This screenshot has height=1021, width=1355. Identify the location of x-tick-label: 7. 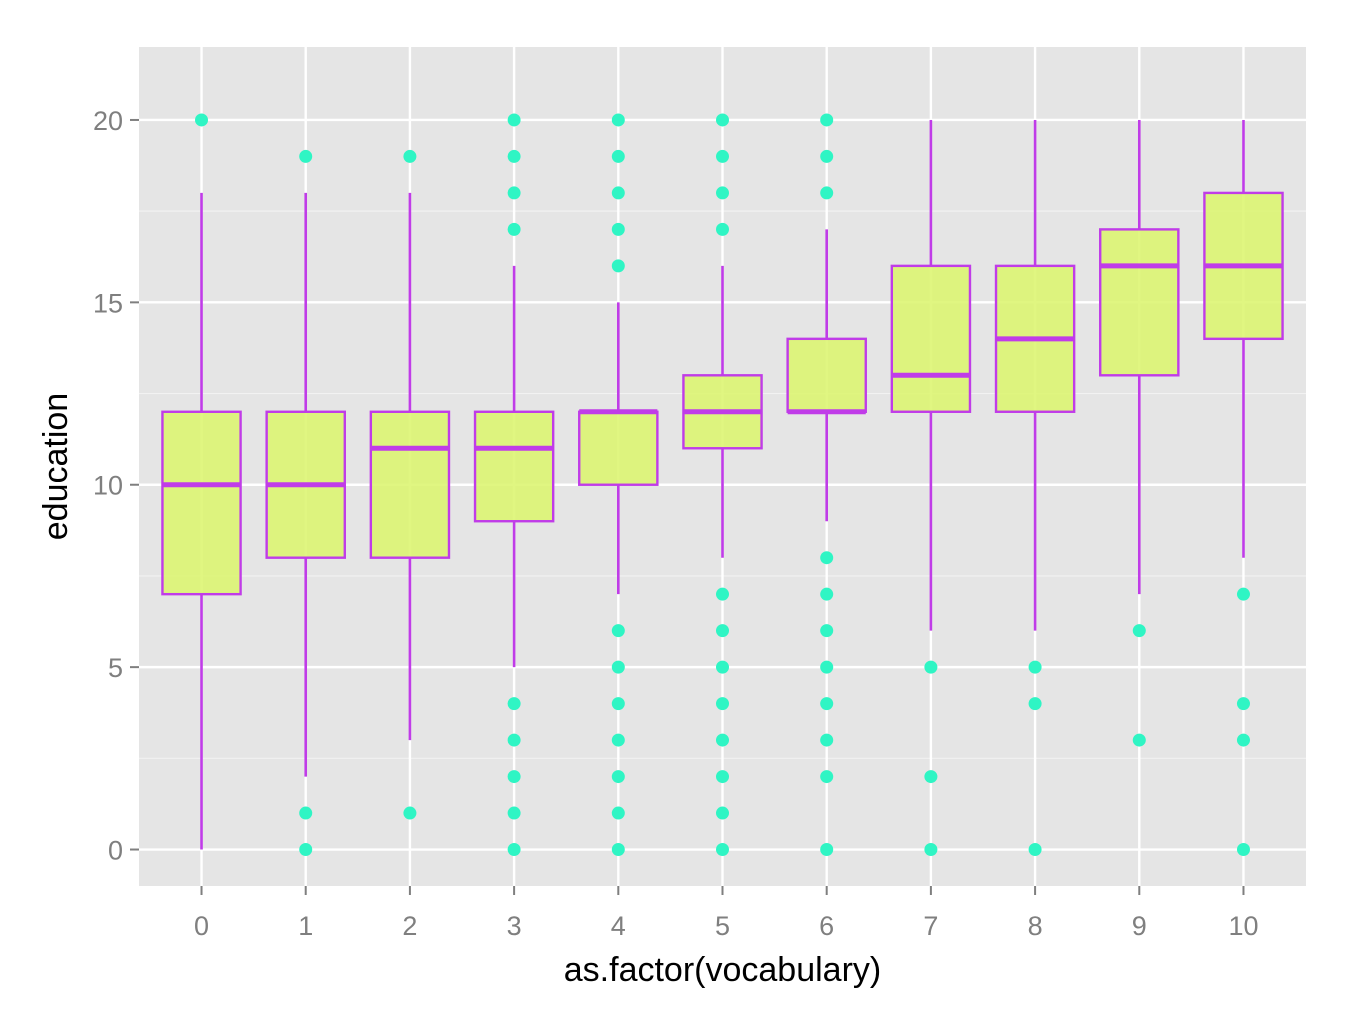
(930, 926).